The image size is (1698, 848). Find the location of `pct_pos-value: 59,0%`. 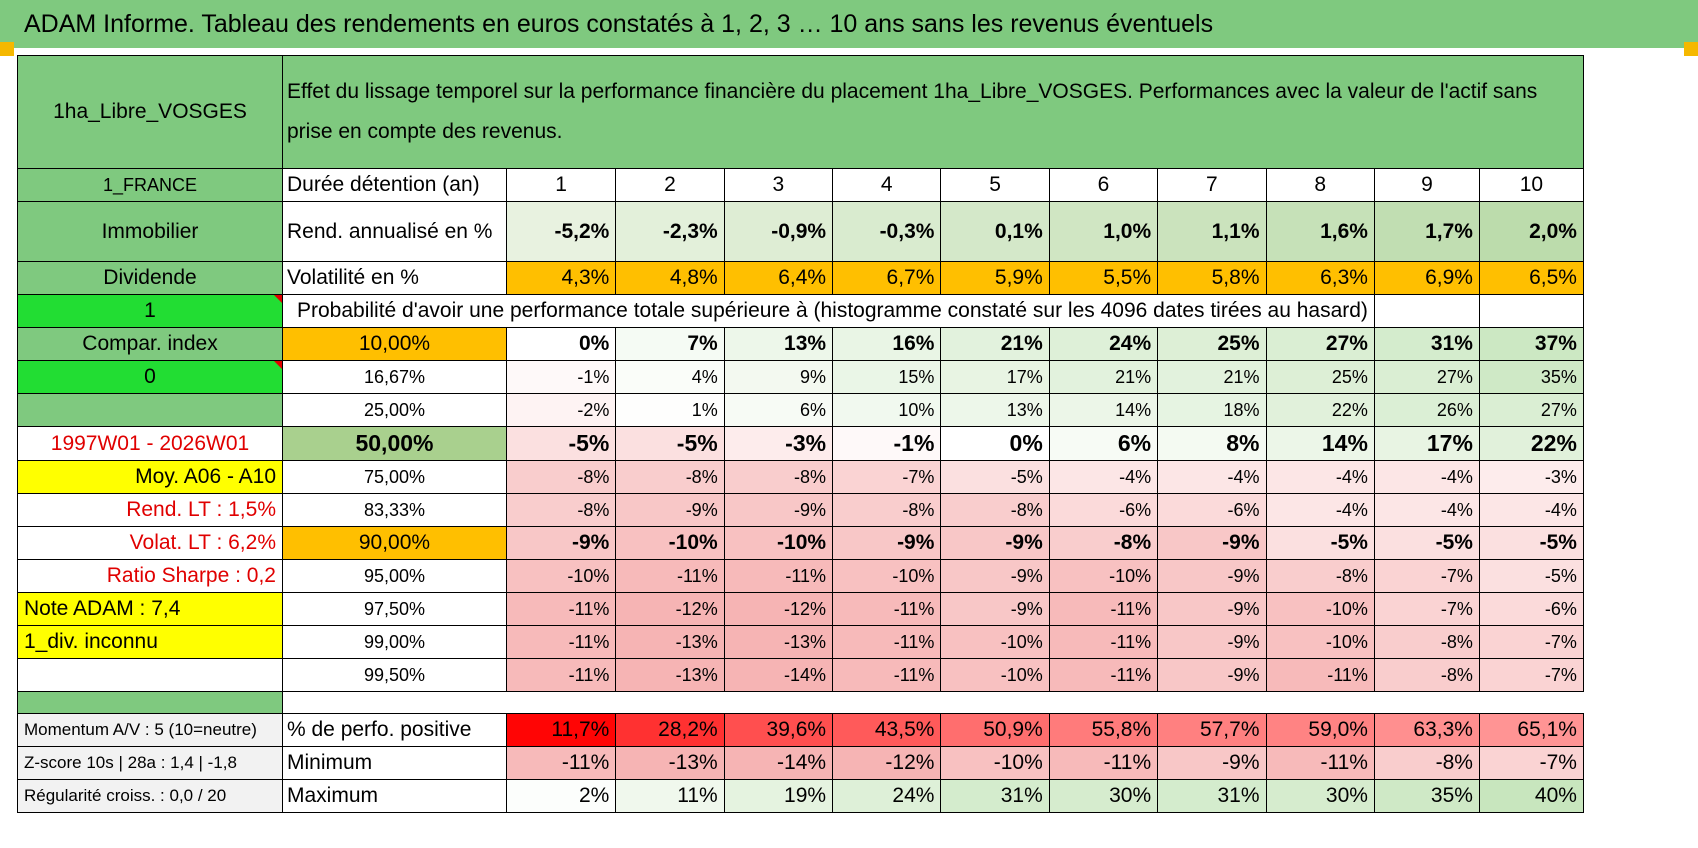

pct_pos-value: 59,0% is located at coordinates (1320, 730).